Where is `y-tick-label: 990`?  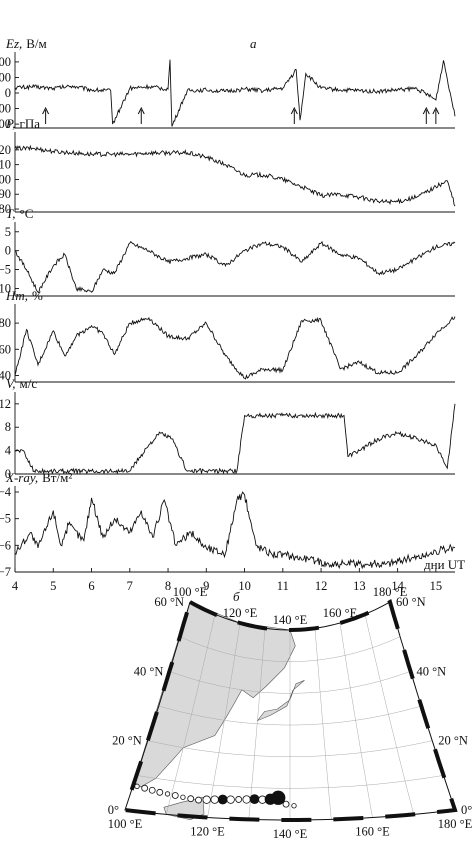 y-tick-label: 990 is located at coordinates (5, 194).